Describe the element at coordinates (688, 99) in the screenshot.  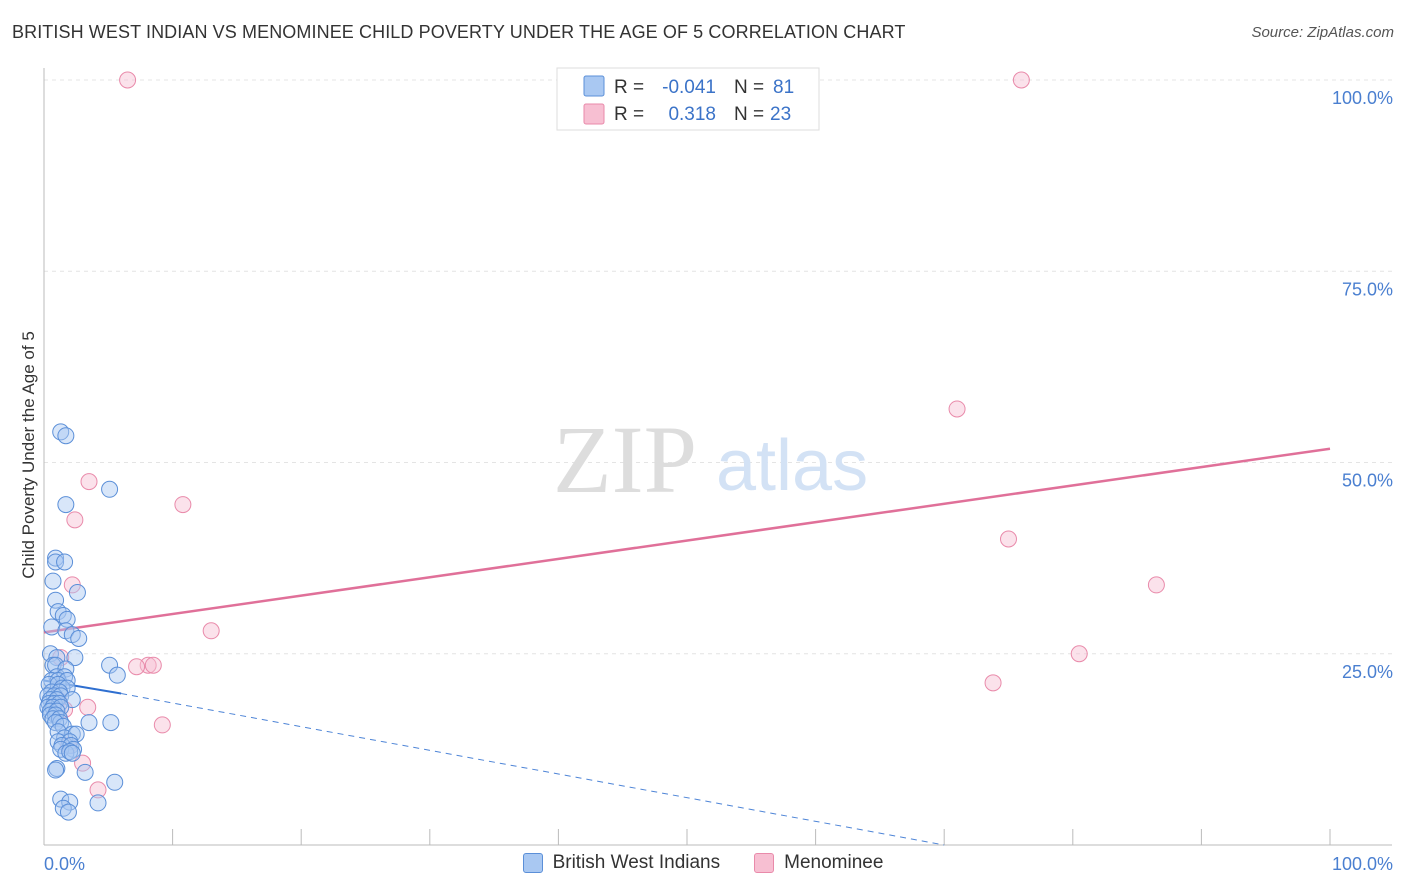
I see `stats-box: R = -0.041 N = 81 R = 0.318 N = 23` at that location.